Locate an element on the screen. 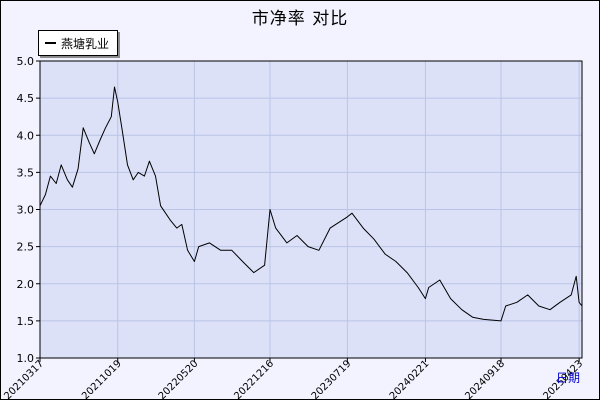 This screenshot has height=400, width=600. y-tick-label: 2.5 is located at coordinates (26, 247).